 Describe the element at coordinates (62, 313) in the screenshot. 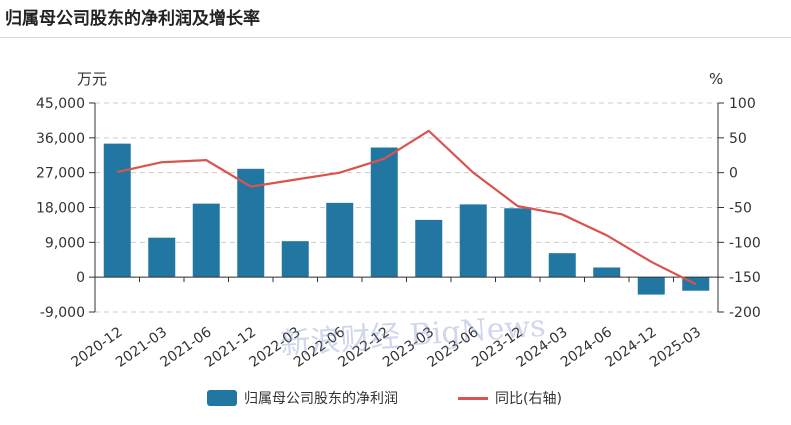

I see `left-tick-label: -9,000` at that location.